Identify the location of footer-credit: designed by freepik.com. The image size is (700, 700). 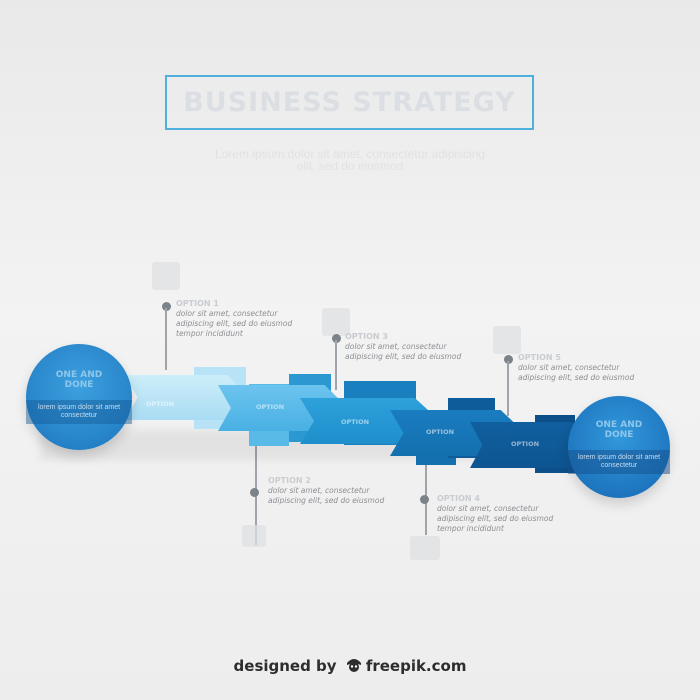
(350, 667).